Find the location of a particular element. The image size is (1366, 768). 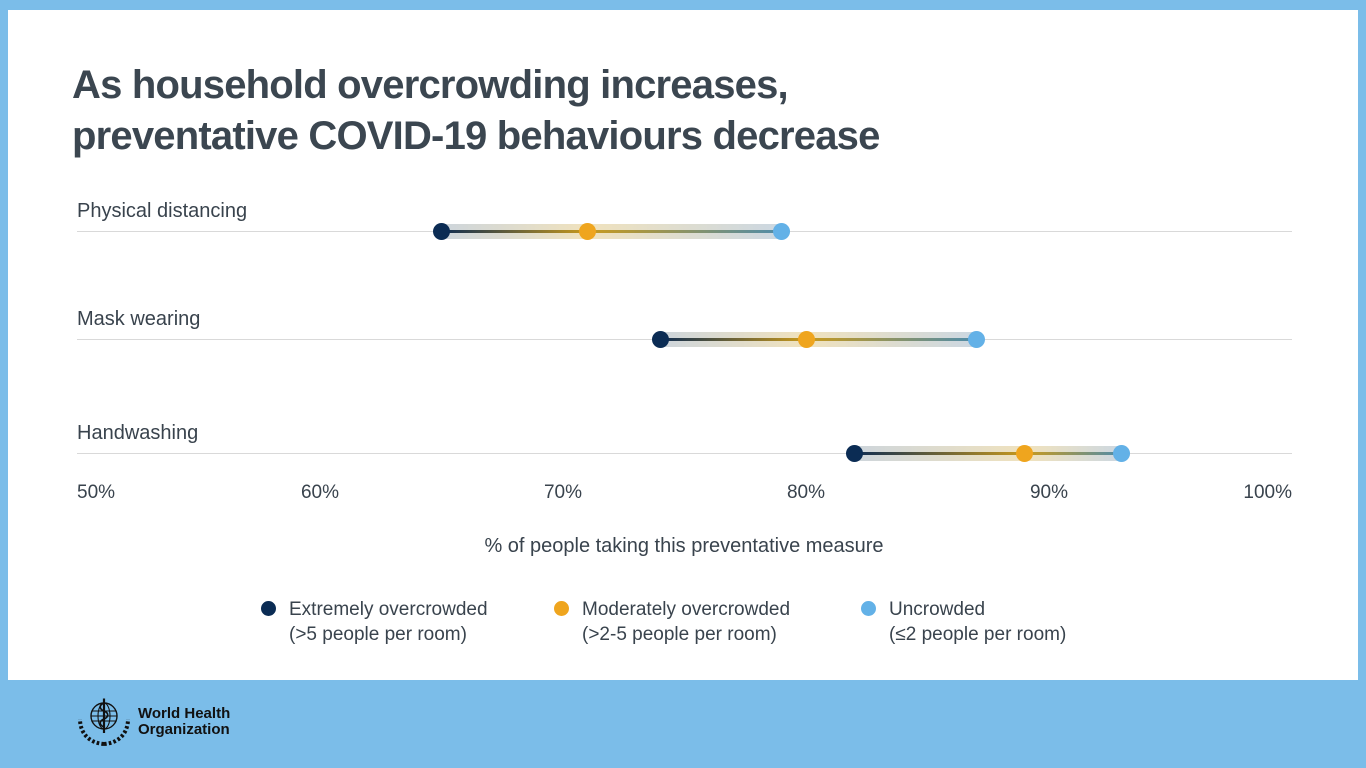

who-emblem-icon is located at coordinates (104, 722).